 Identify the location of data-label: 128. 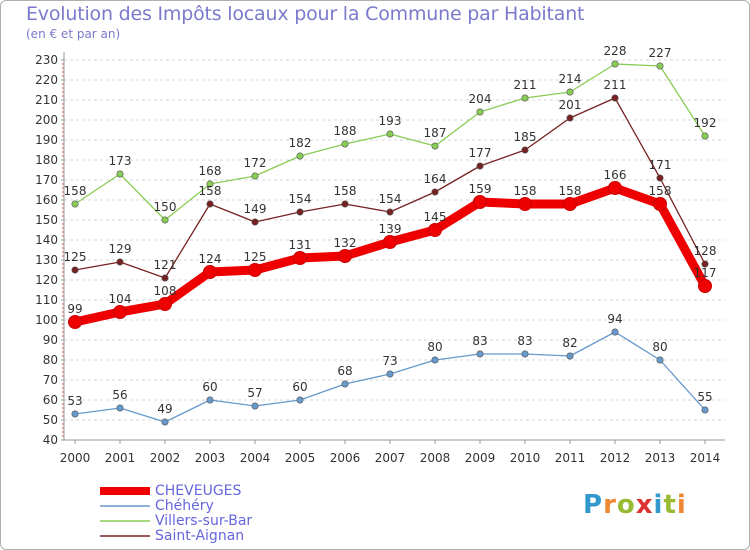
(705, 251).